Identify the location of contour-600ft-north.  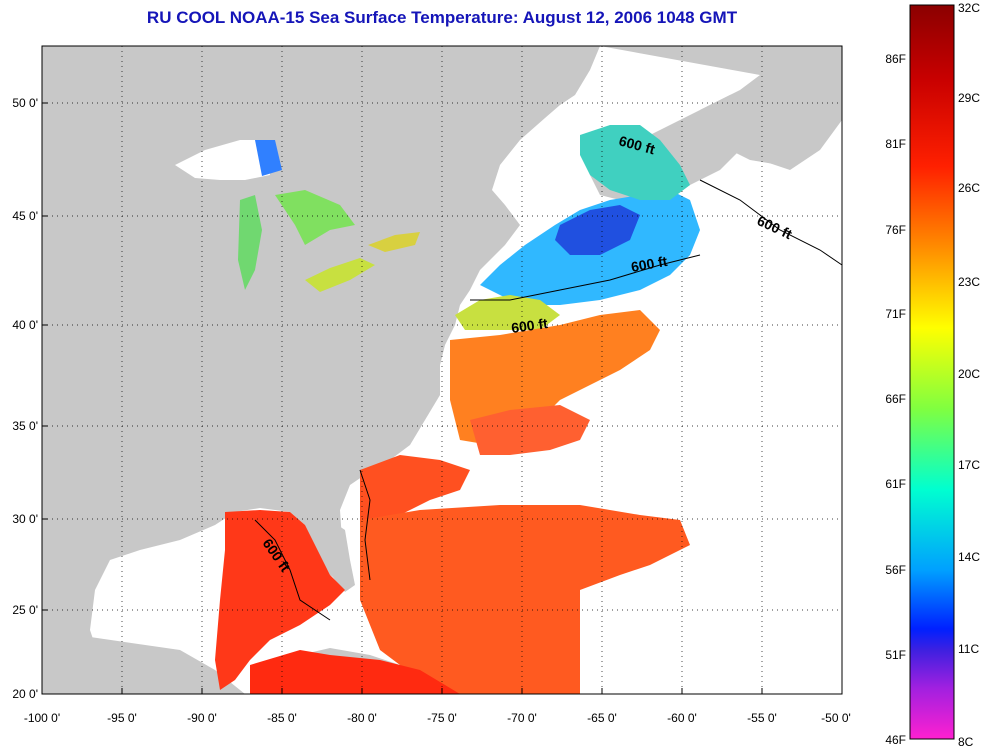
(771, 222).